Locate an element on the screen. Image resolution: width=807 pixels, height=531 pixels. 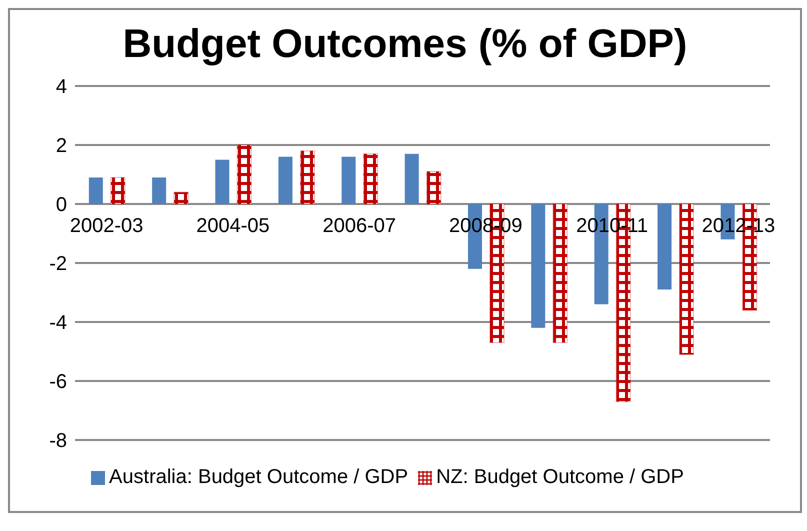
y-tick-label: 4 is located at coordinates (61, 87).